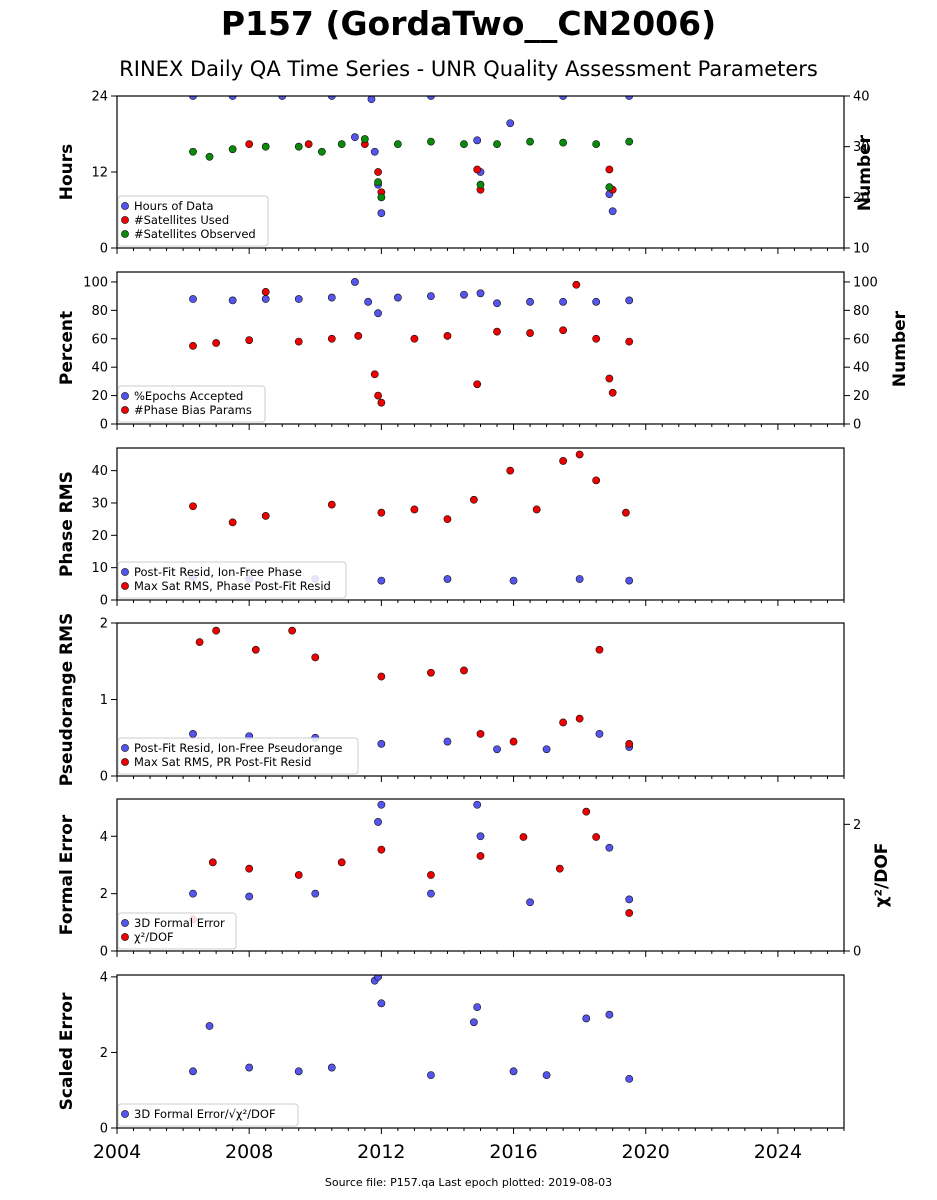  Describe the element at coordinates (67, 700) in the screenshot. I see `y-axis-label: Pseudorange RMS` at that location.